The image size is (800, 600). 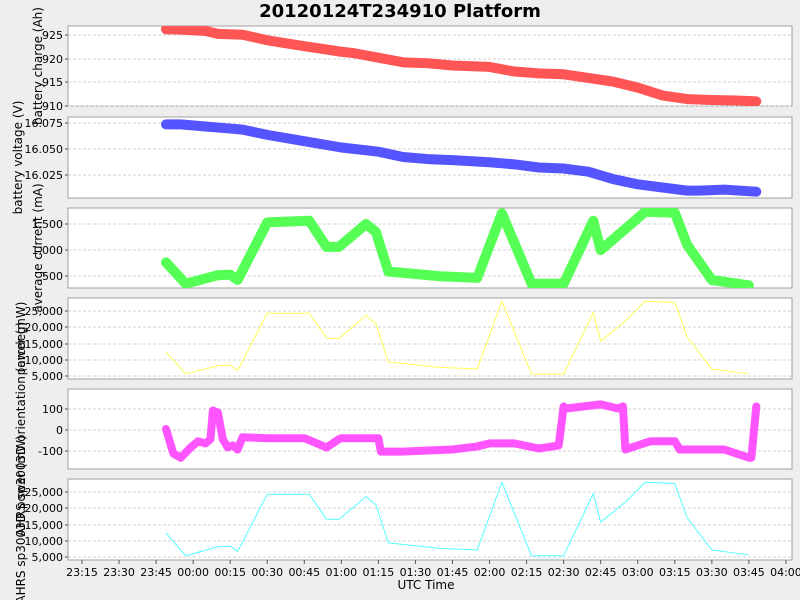 What do you see at coordinates (230, 572) in the screenshot?
I see `x-tick-label: 00:15` at bounding box center [230, 572].